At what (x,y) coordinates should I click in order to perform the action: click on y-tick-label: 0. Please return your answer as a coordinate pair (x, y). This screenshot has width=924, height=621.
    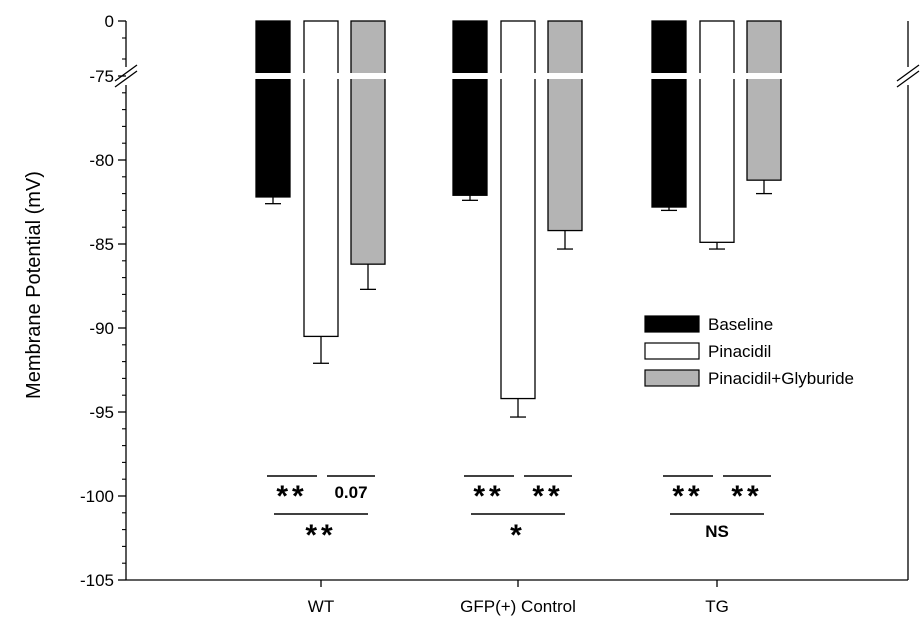
    Looking at the image, I should click on (109, 21).